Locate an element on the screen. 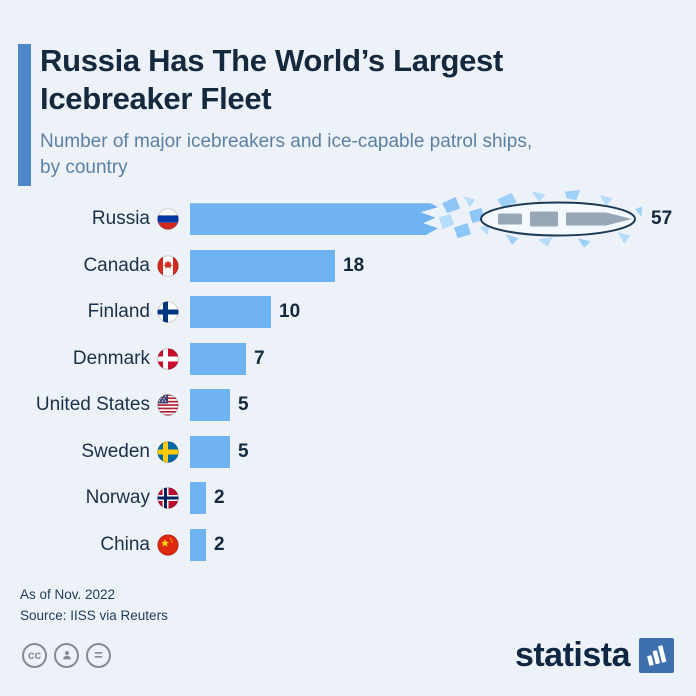 The height and width of the screenshot is (696, 696). chart-row-canada: Canada 18 is located at coordinates (357, 266).